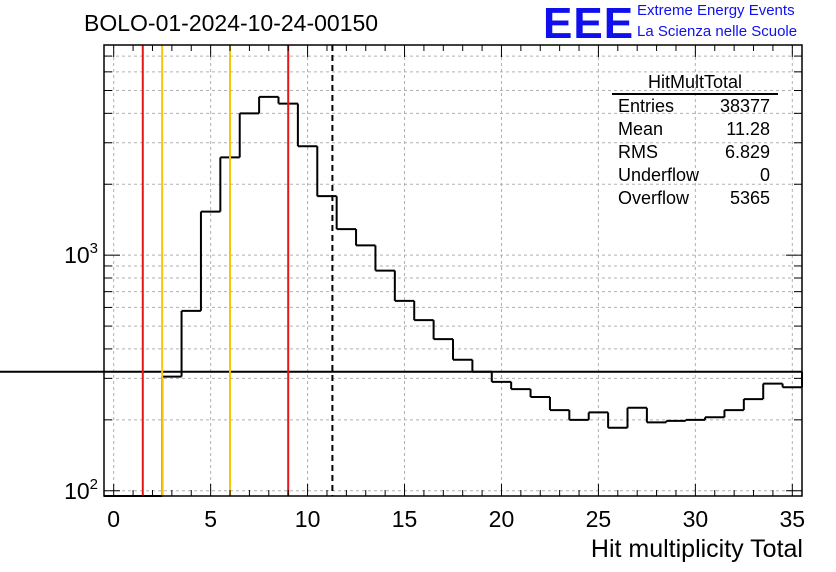 This screenshot has height=572, width=836. What do you see at coordinates (695, 129) in the screenshot?
I see `stats-row-mean: Mean 11.28` at bounding box center [695, 129].